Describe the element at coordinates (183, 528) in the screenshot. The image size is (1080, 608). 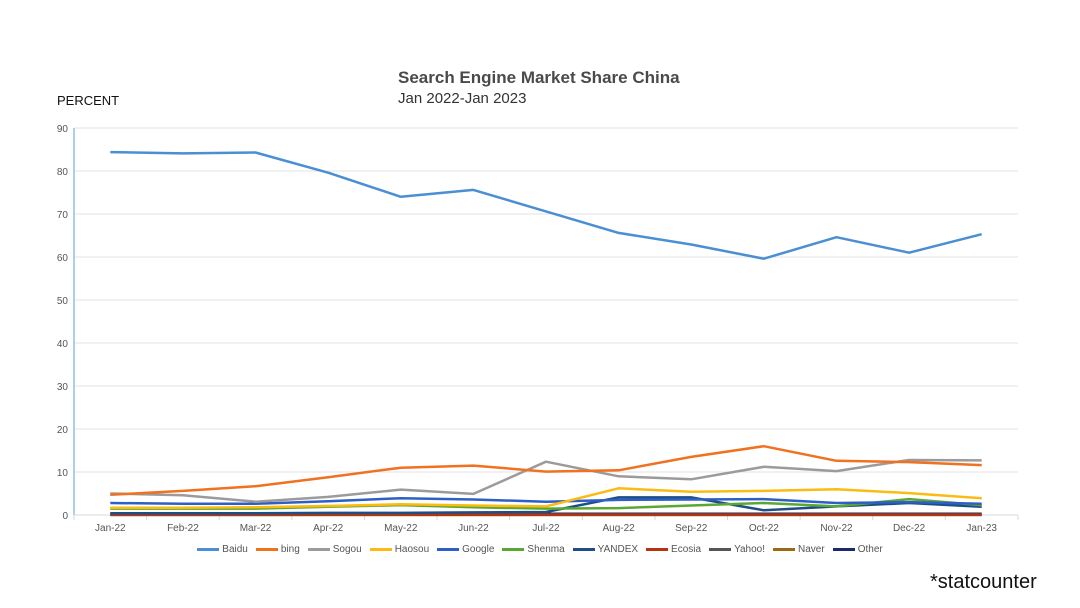
I see `x-tick-label: Feb-22` at that location.